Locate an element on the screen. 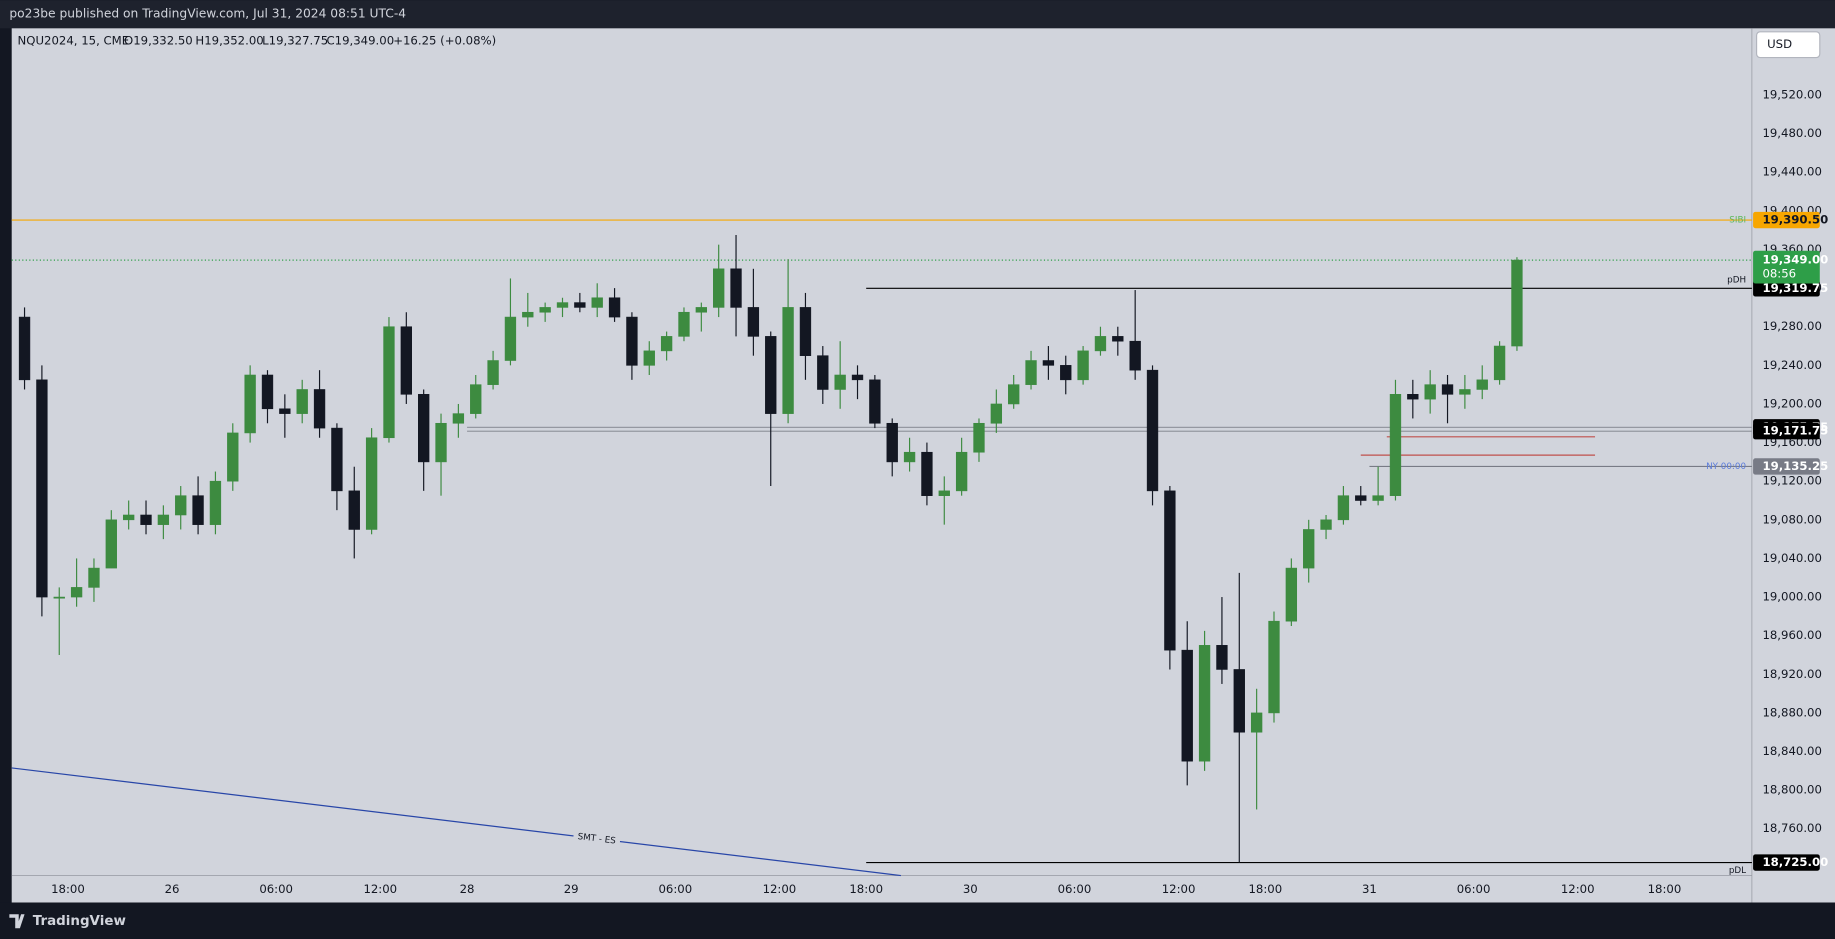  trendline-label-bg is located at coordinates (596, 839).